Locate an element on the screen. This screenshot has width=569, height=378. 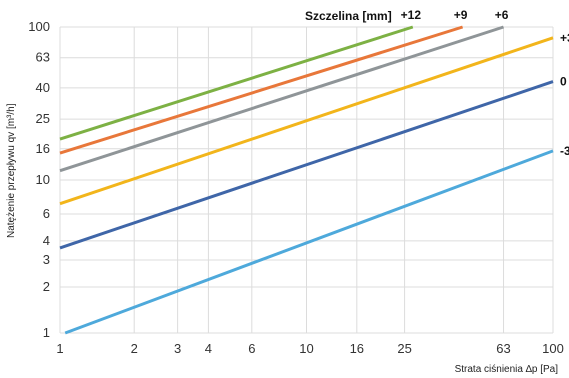
x-tick-label: 2 is located at coordinates (134, 348).